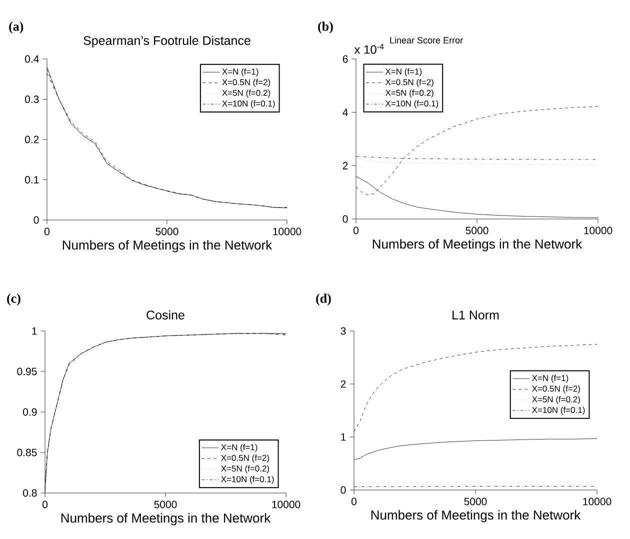 This screenshot has width=630, height=539. Describe the element at coordinates (165, 315) in the screenshot. I see `chart-title: Cosine` at that location.